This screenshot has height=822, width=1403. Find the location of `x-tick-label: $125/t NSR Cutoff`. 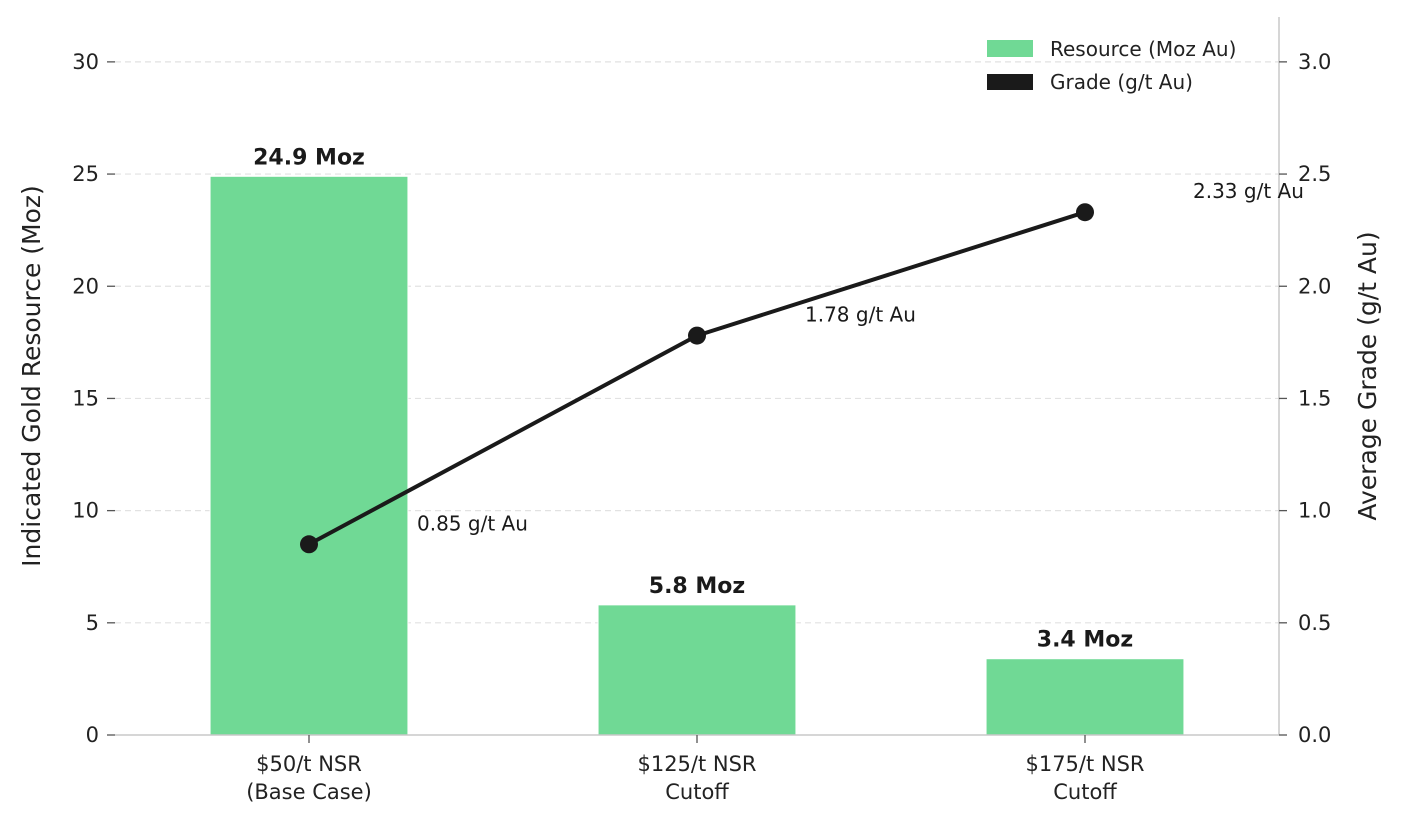

x-tick-label: $125/t NSR Cutoff is located at coordinates (696, 778).